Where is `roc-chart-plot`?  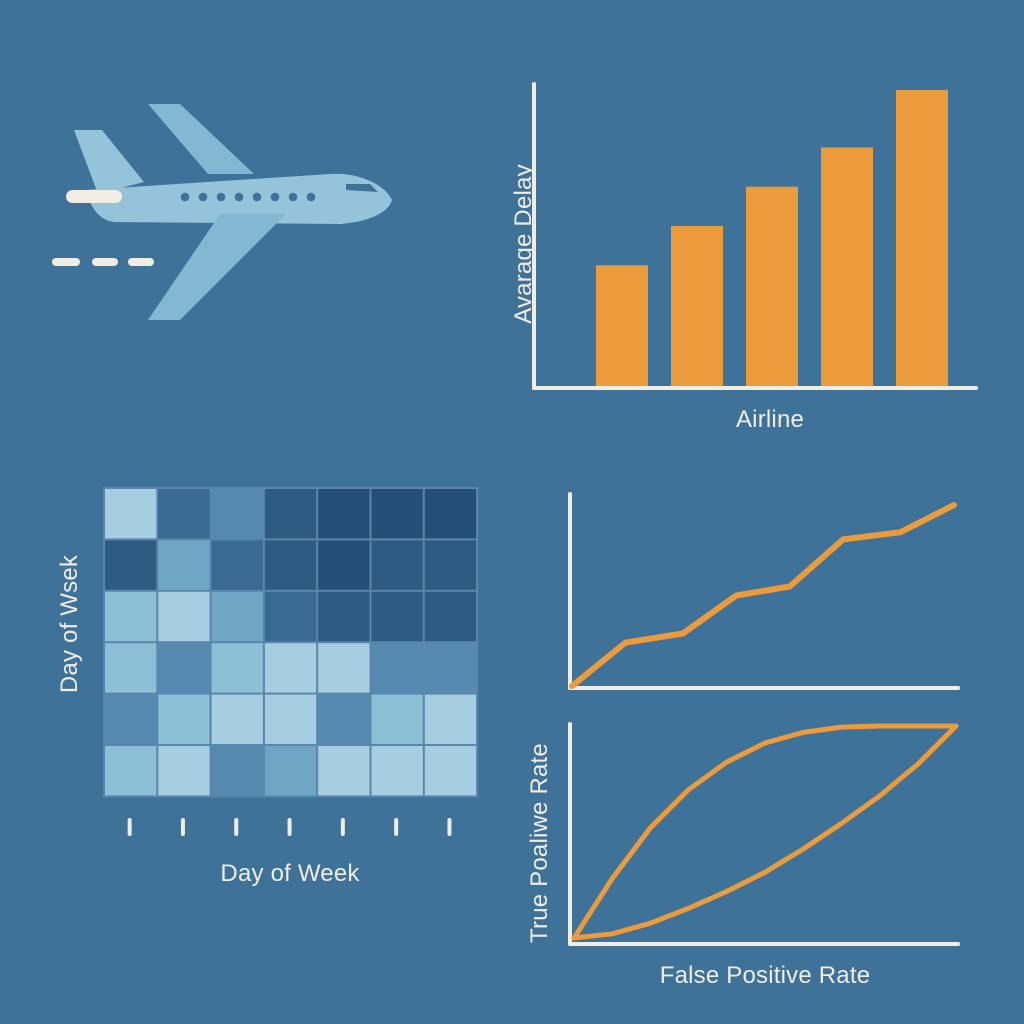 roc-chart-plot is located at coordinates (764, 834).